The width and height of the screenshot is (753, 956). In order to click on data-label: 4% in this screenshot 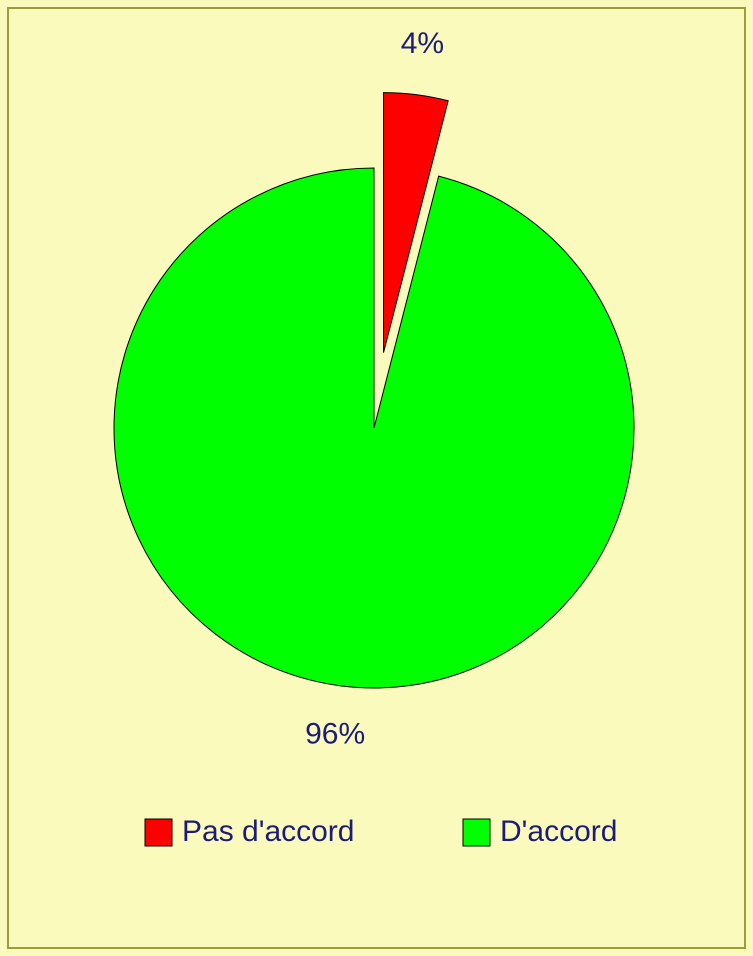, I will do `click(422, 43)`.